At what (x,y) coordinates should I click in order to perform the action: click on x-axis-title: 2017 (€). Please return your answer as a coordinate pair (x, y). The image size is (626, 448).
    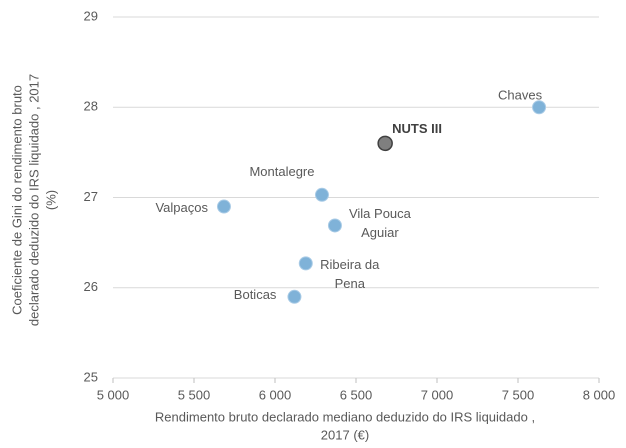
    Looking at the image, I should click on (345, 434).